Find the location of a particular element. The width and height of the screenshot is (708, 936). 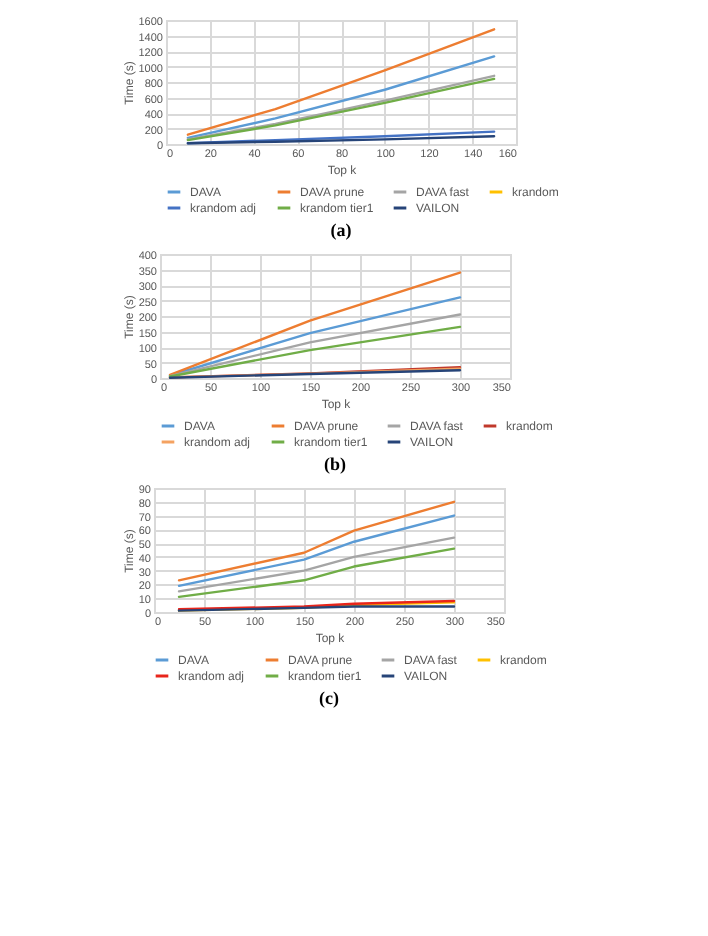

text: (b) is located at coordinates (335, 464).